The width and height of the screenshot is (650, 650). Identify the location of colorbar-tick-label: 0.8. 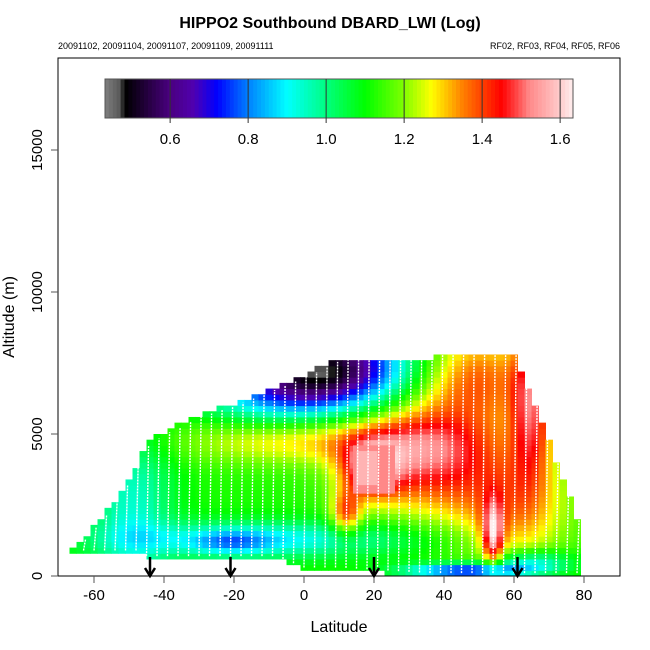
(248, 139).